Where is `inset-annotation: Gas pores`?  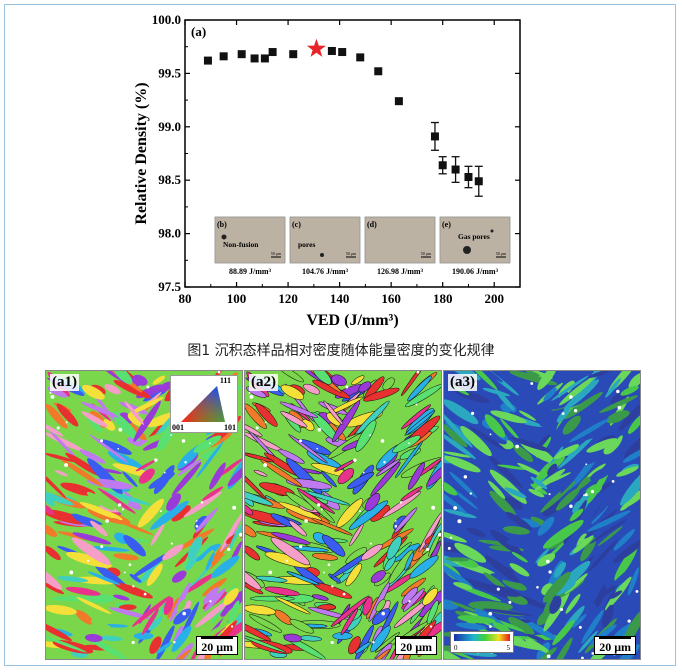
inset-annotation: Gas pores is located at coordinates (474, 236).